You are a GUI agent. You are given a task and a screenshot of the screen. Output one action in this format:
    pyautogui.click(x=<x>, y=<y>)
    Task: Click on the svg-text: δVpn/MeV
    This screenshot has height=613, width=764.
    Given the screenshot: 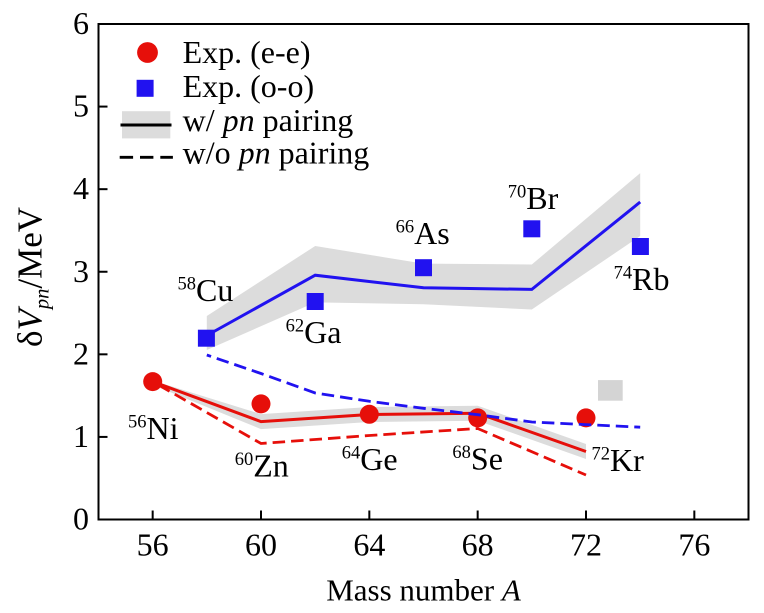 What is the action you would take?
    pyautogui.click(x=32, y=277)
    